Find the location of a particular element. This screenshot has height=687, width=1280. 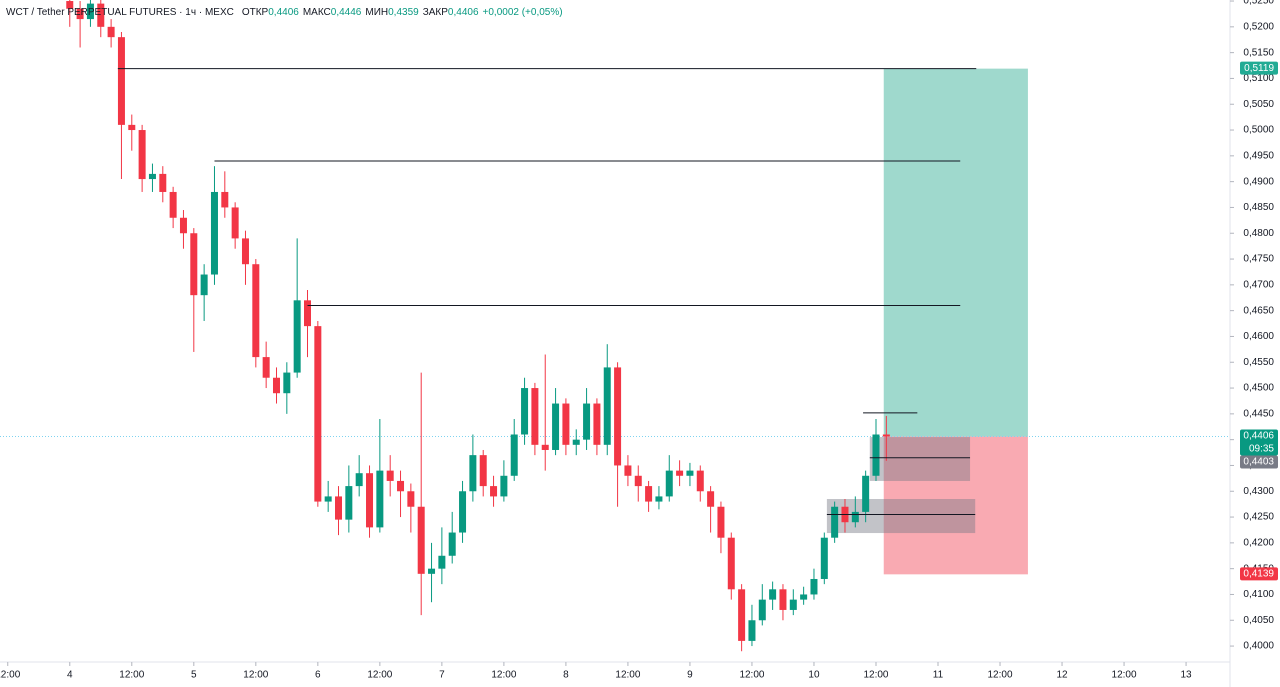

y-tick-label: 0,4700 is located at coordinates (1258, 284).